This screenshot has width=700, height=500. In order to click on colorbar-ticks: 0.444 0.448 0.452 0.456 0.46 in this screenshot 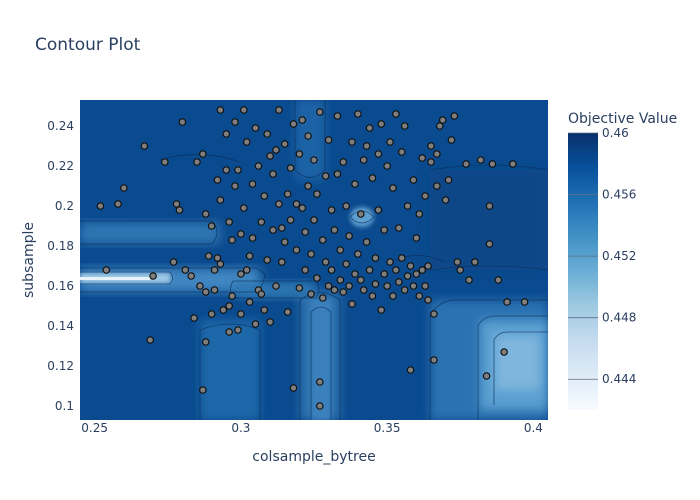, I will do `click(602, 256)`.